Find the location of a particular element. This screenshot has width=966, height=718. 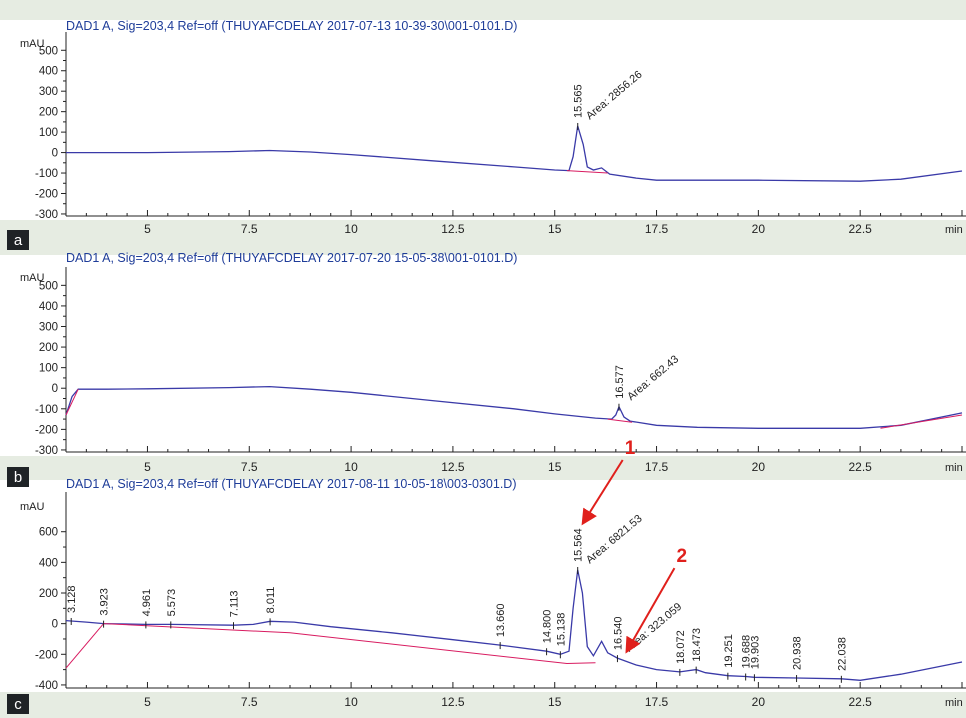

retention-time-label: 18.072 is located at coordinates (681, 647).